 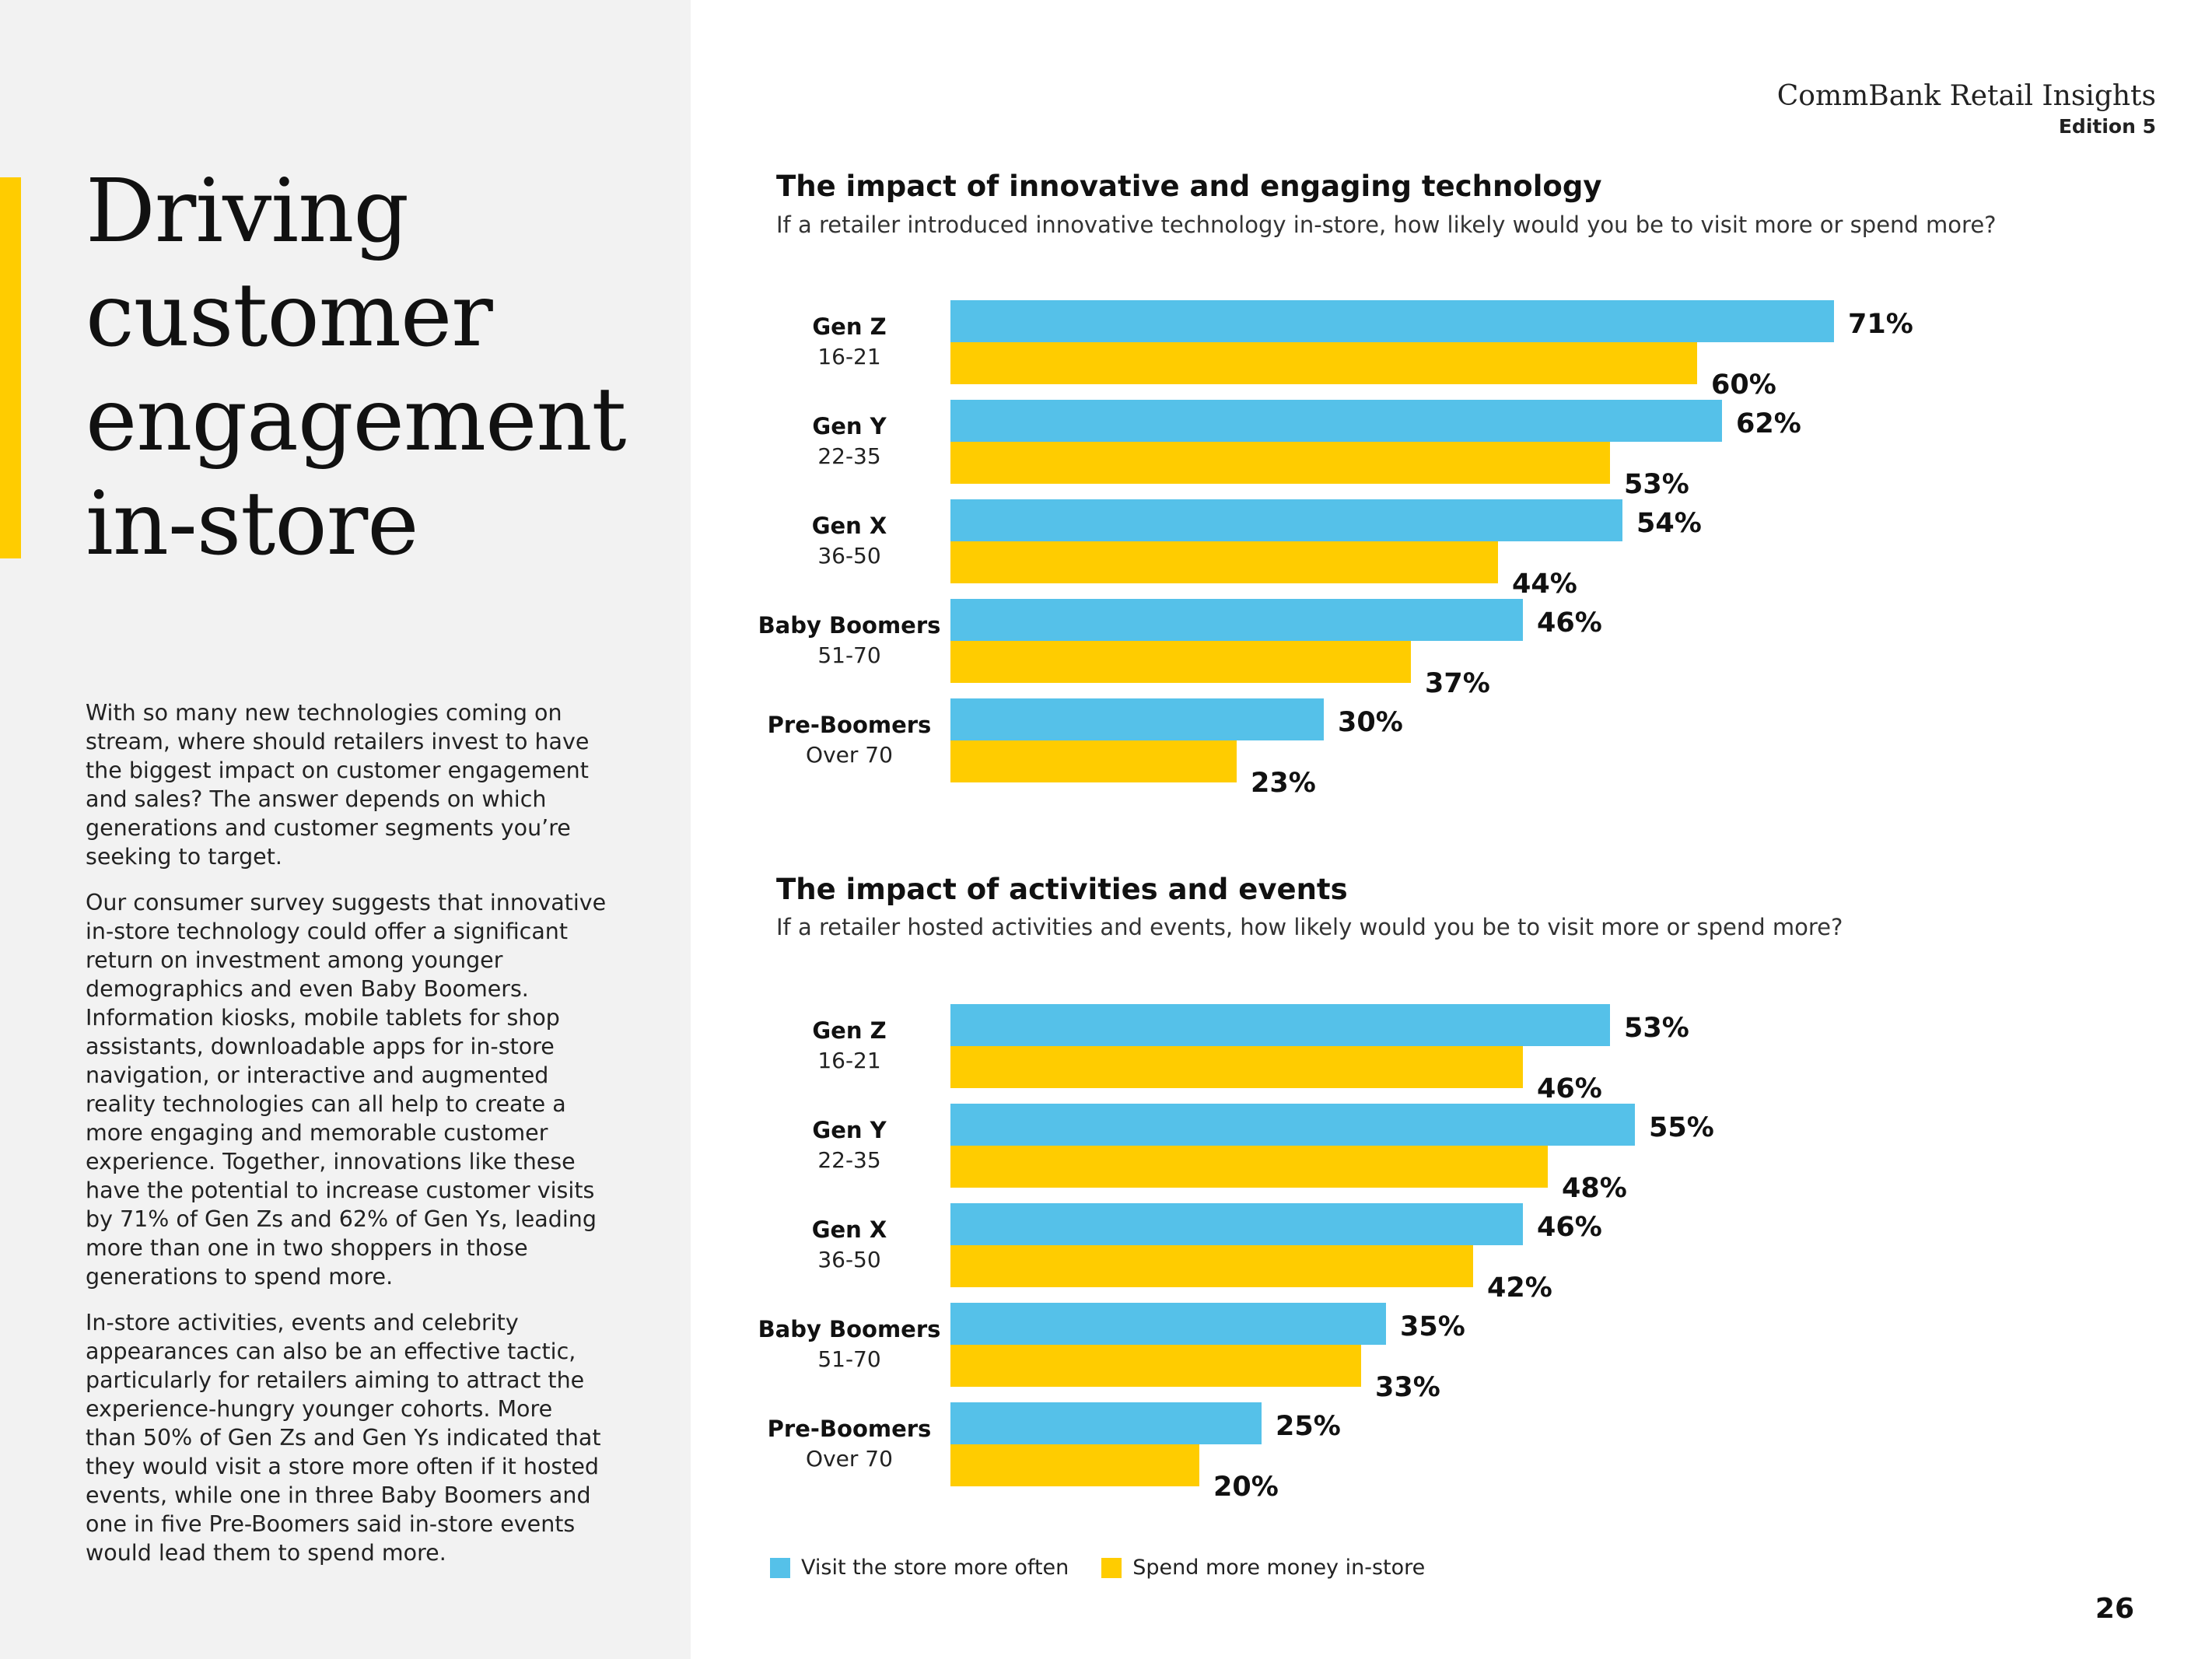 I want to click on edition-label: Edition 5, so click(x=2107, y=127).